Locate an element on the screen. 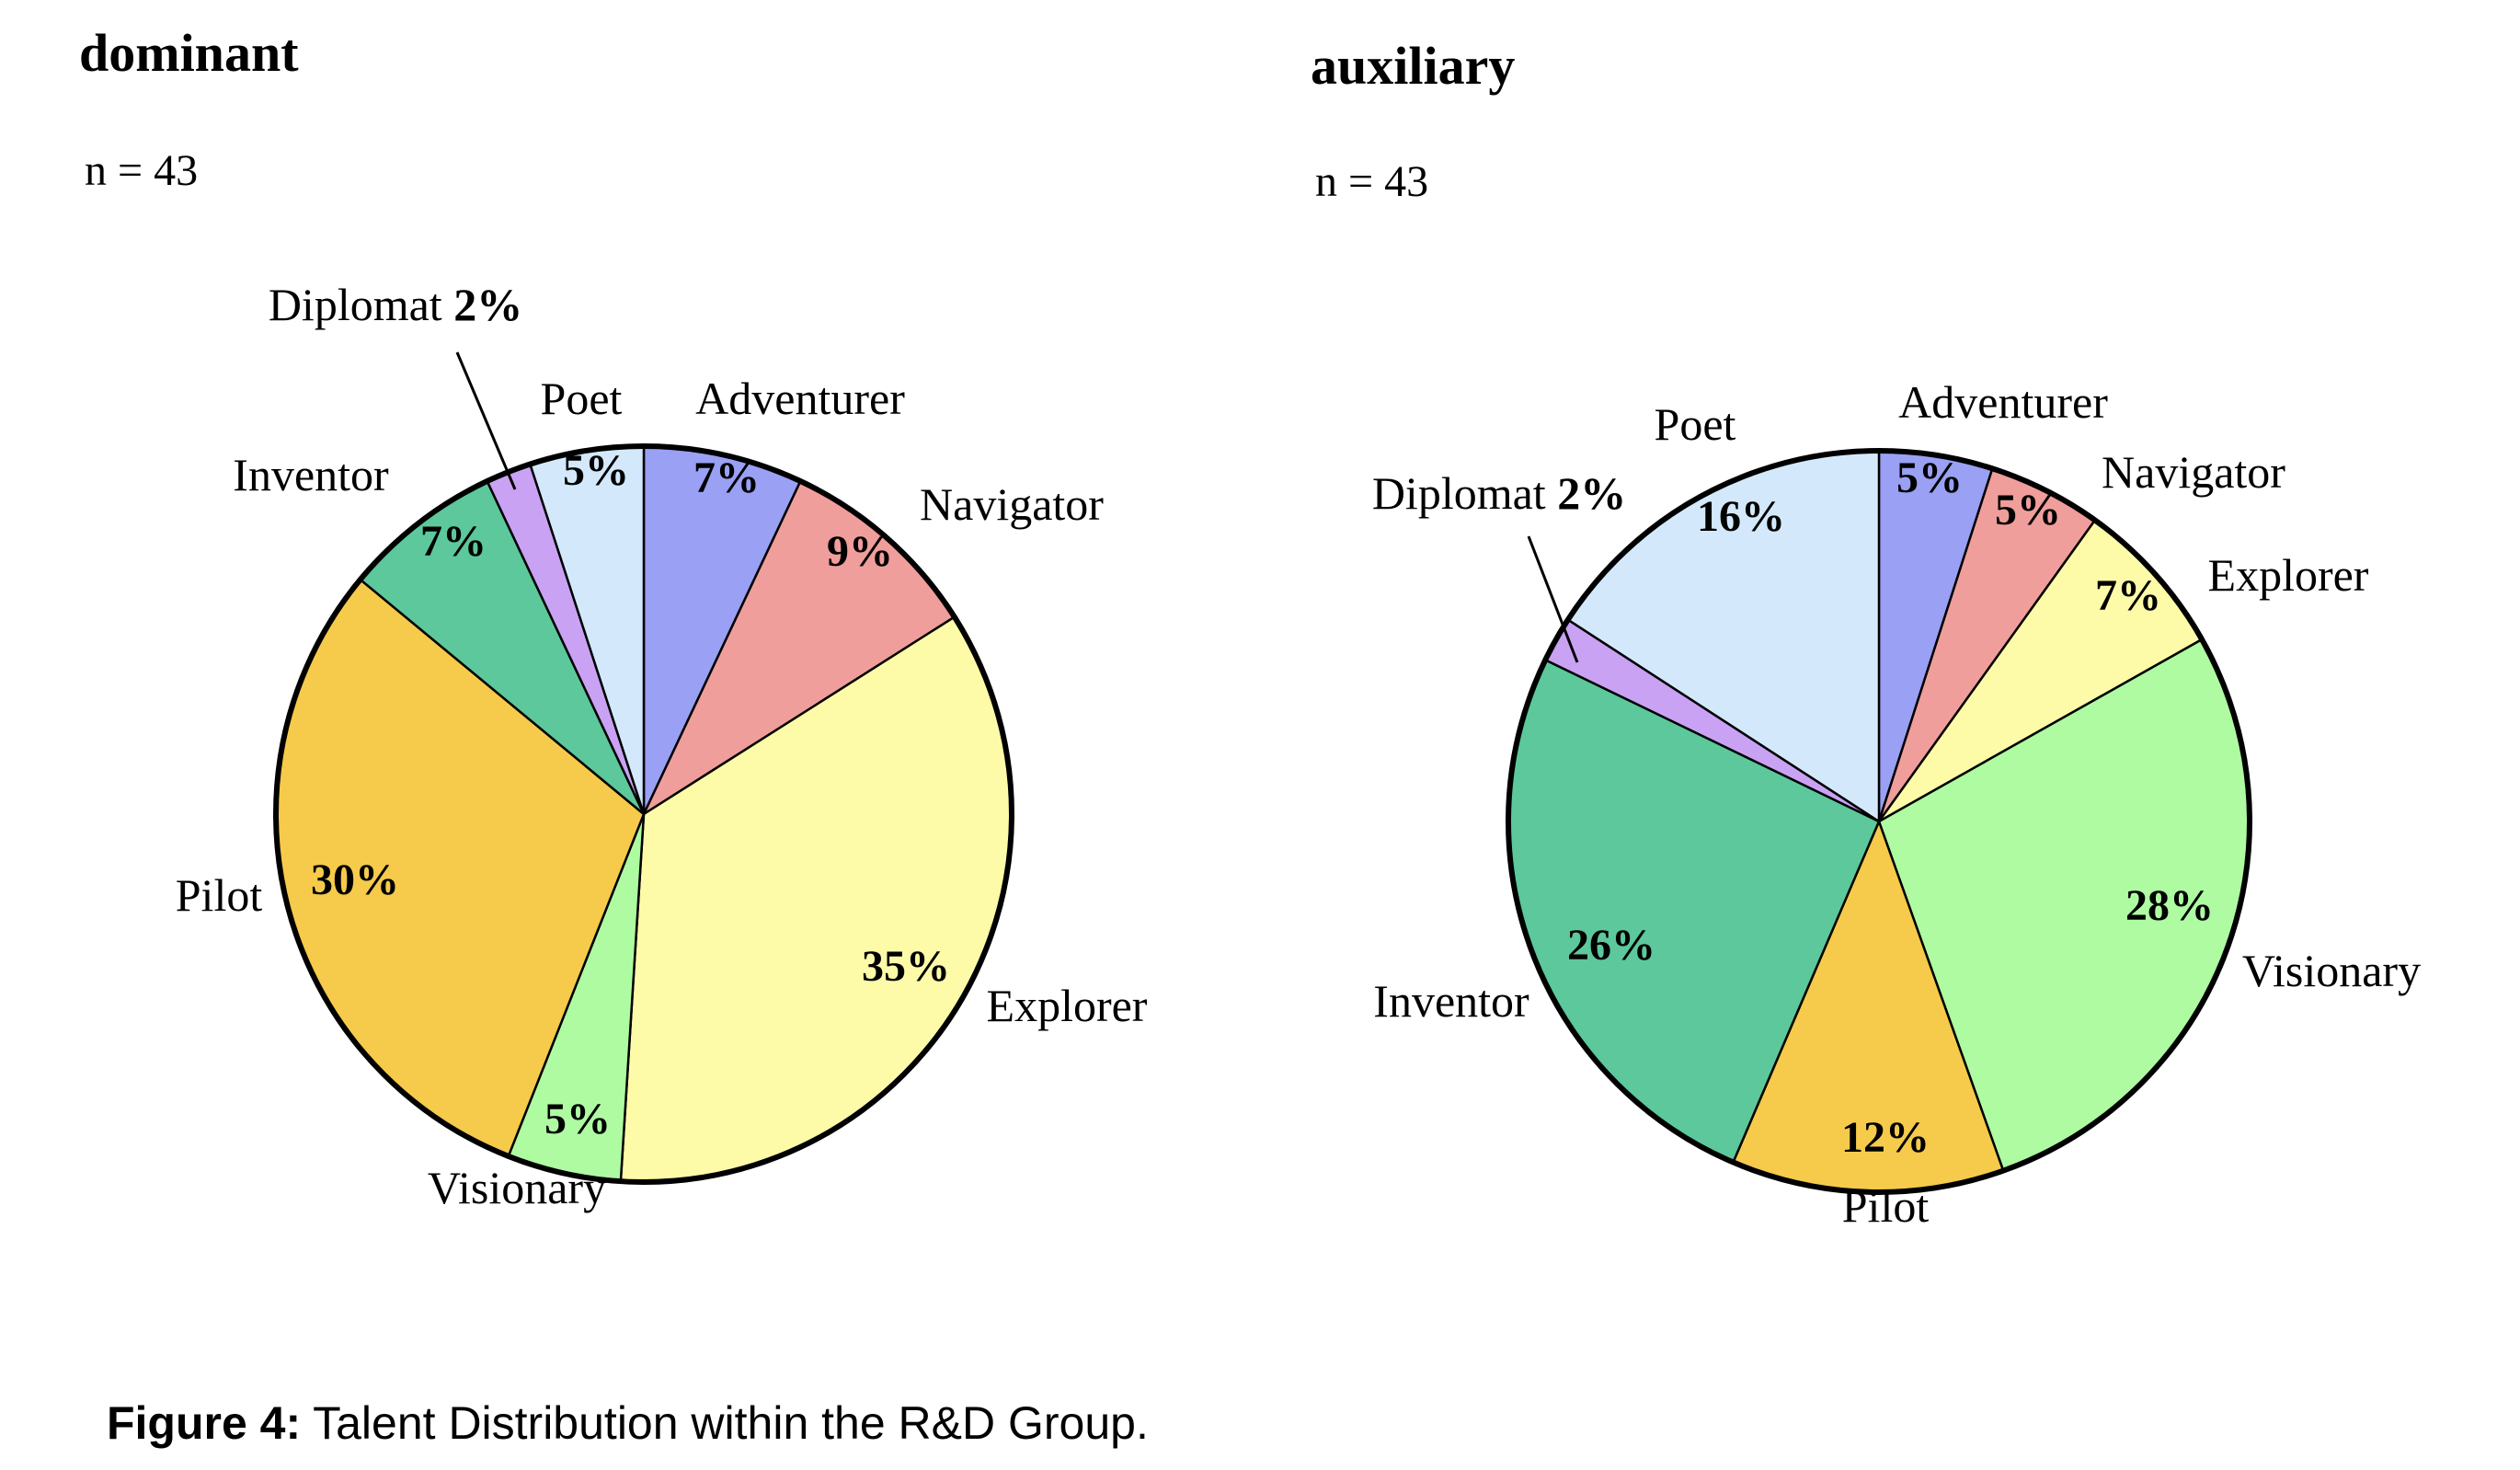 Image resolution: width=2520 pixels, height=1470 pixels. slice-value-poet: 5% is located at coordinates (596, 470).